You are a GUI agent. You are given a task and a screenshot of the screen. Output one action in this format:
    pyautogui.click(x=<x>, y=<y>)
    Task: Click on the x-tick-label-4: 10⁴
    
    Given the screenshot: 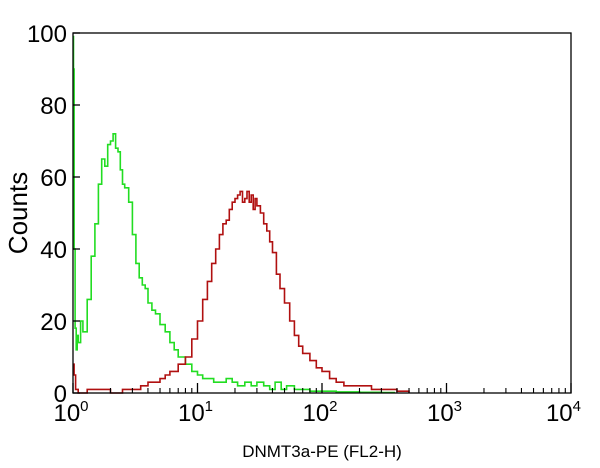 What is the action you would take?
    pyautogui.click(x=563, y=412)
    